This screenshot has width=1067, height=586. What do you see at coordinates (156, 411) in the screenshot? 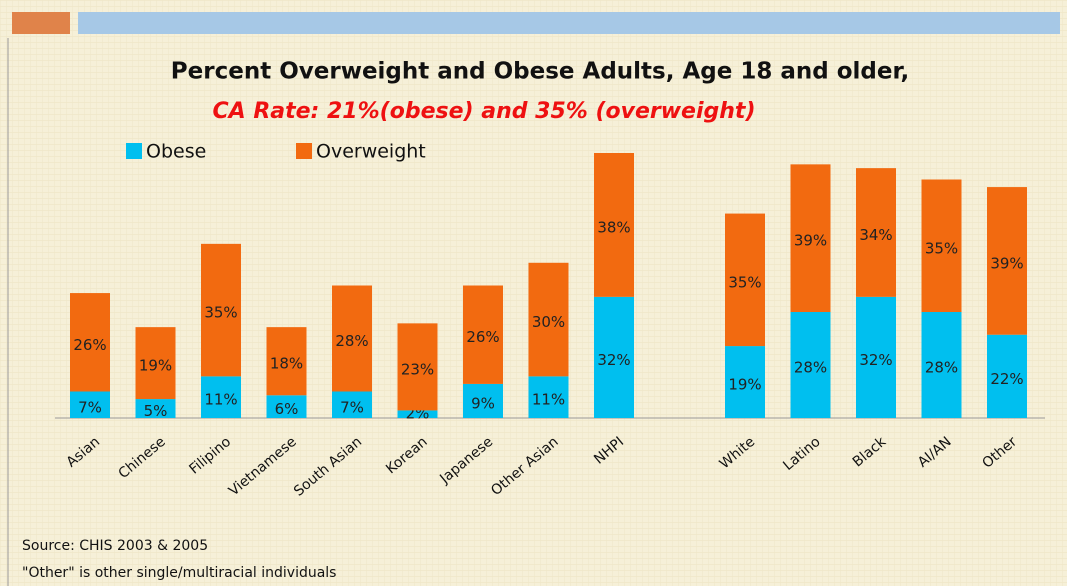
I see `data-label: 5%` at bounding box center [156, 411].